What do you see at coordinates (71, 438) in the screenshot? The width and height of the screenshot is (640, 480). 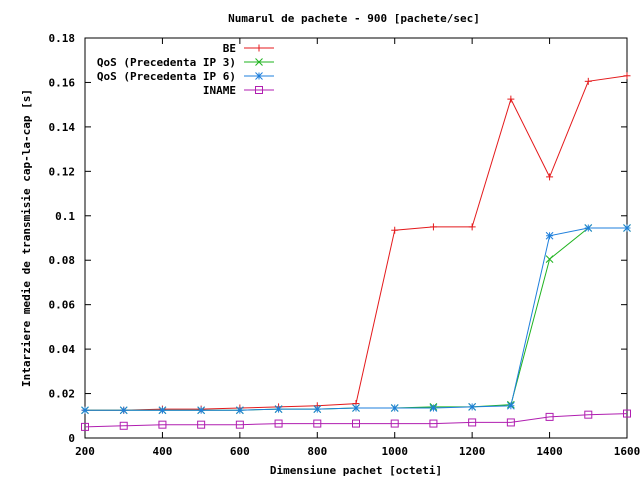 I see `y-tick-label: 0` at bounding box center [71, 438].